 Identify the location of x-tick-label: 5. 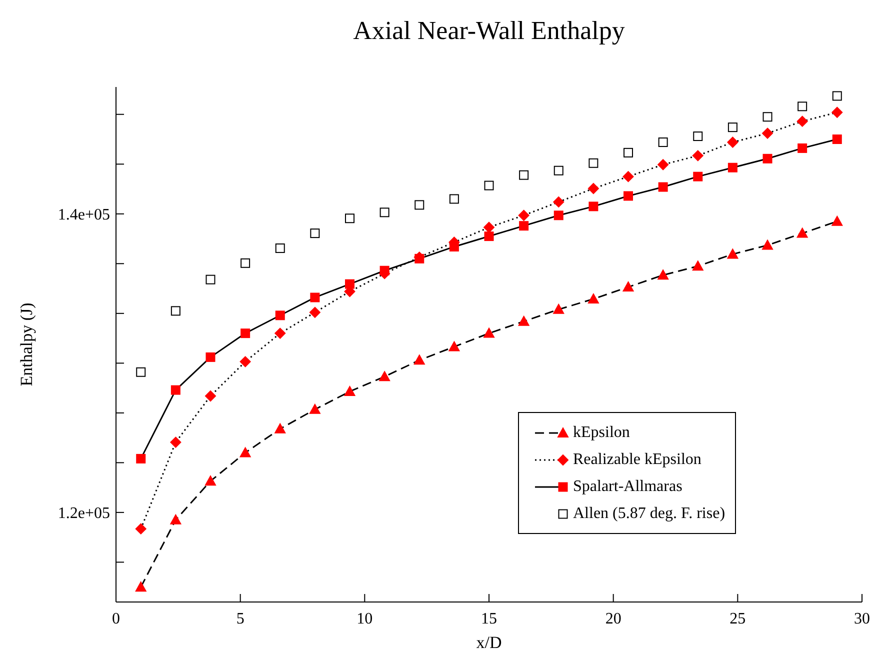
(240, 619).